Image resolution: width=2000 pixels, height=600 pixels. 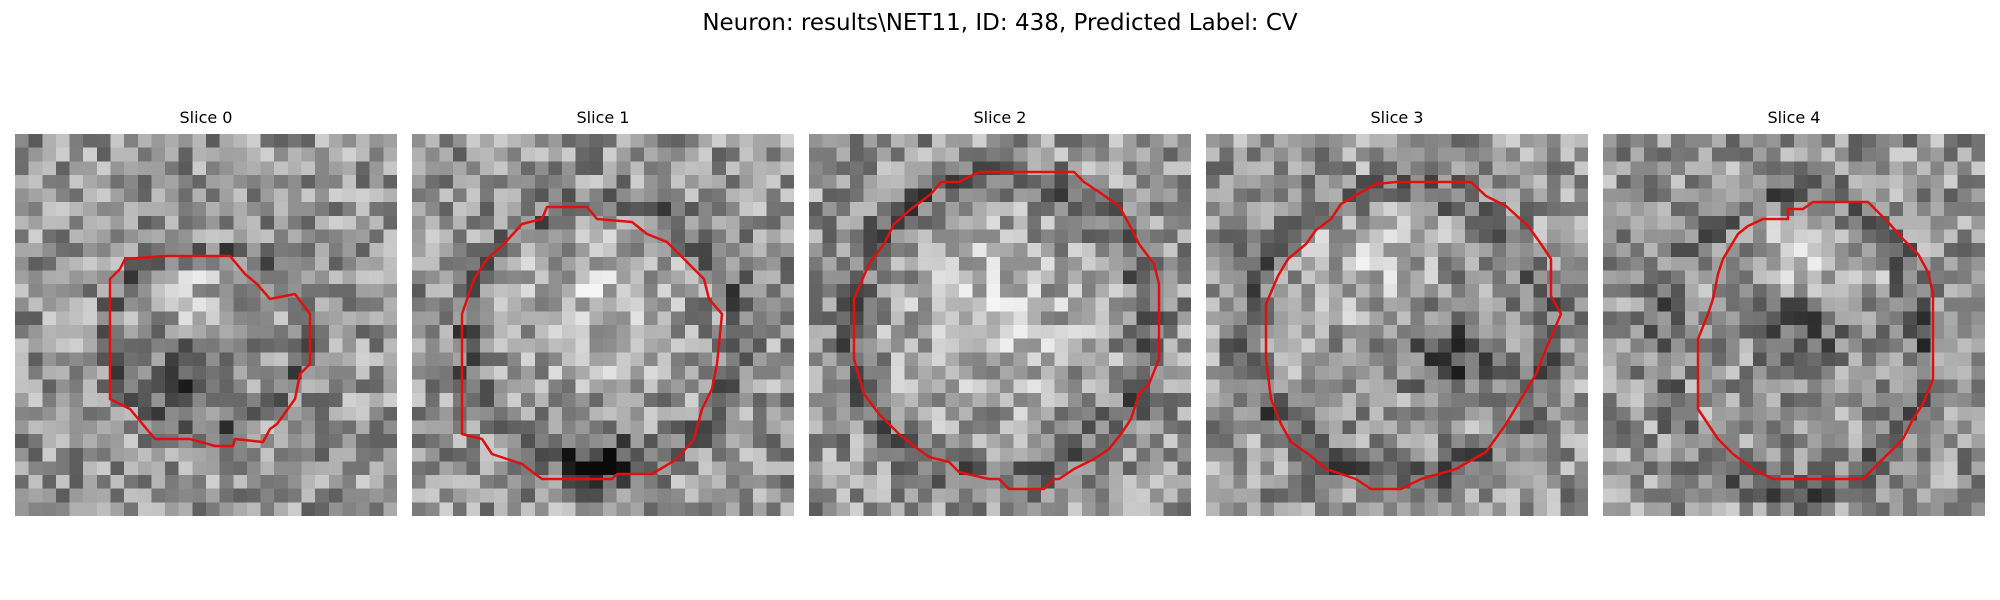 I want to click on slice-title-4: Slice 4, so click(x=1794, y=117).